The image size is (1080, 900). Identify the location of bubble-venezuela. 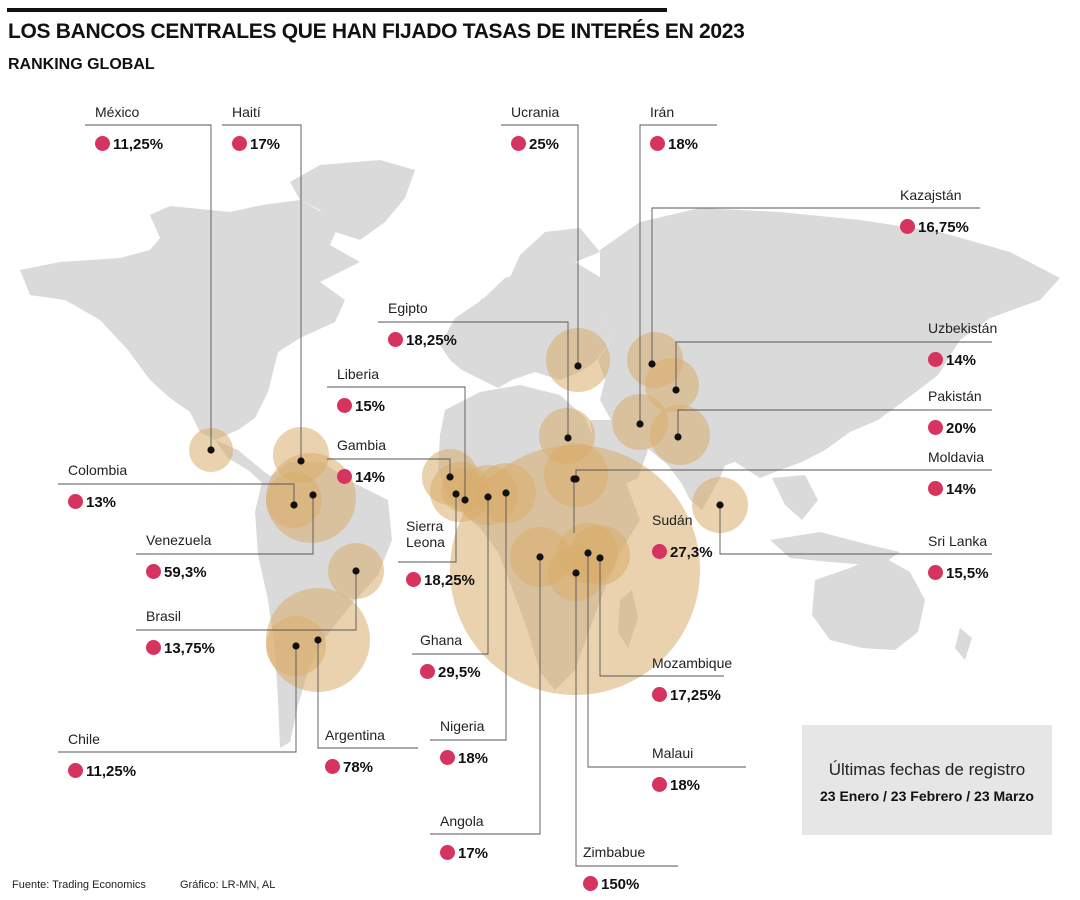
(311, 498).